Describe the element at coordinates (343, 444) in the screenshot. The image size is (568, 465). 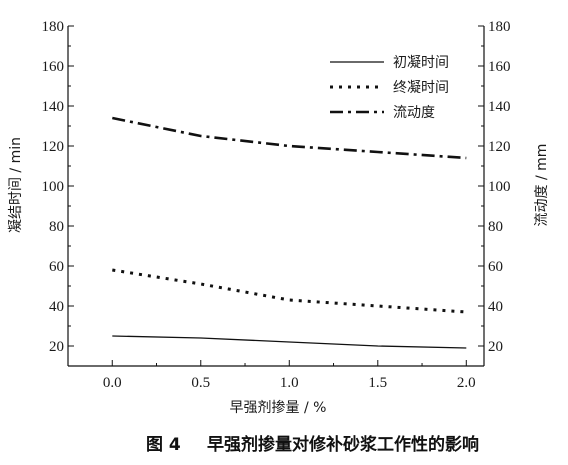
I see `caption-text: 早强剂掺量对修补砂浆工作性的影响` at that location.